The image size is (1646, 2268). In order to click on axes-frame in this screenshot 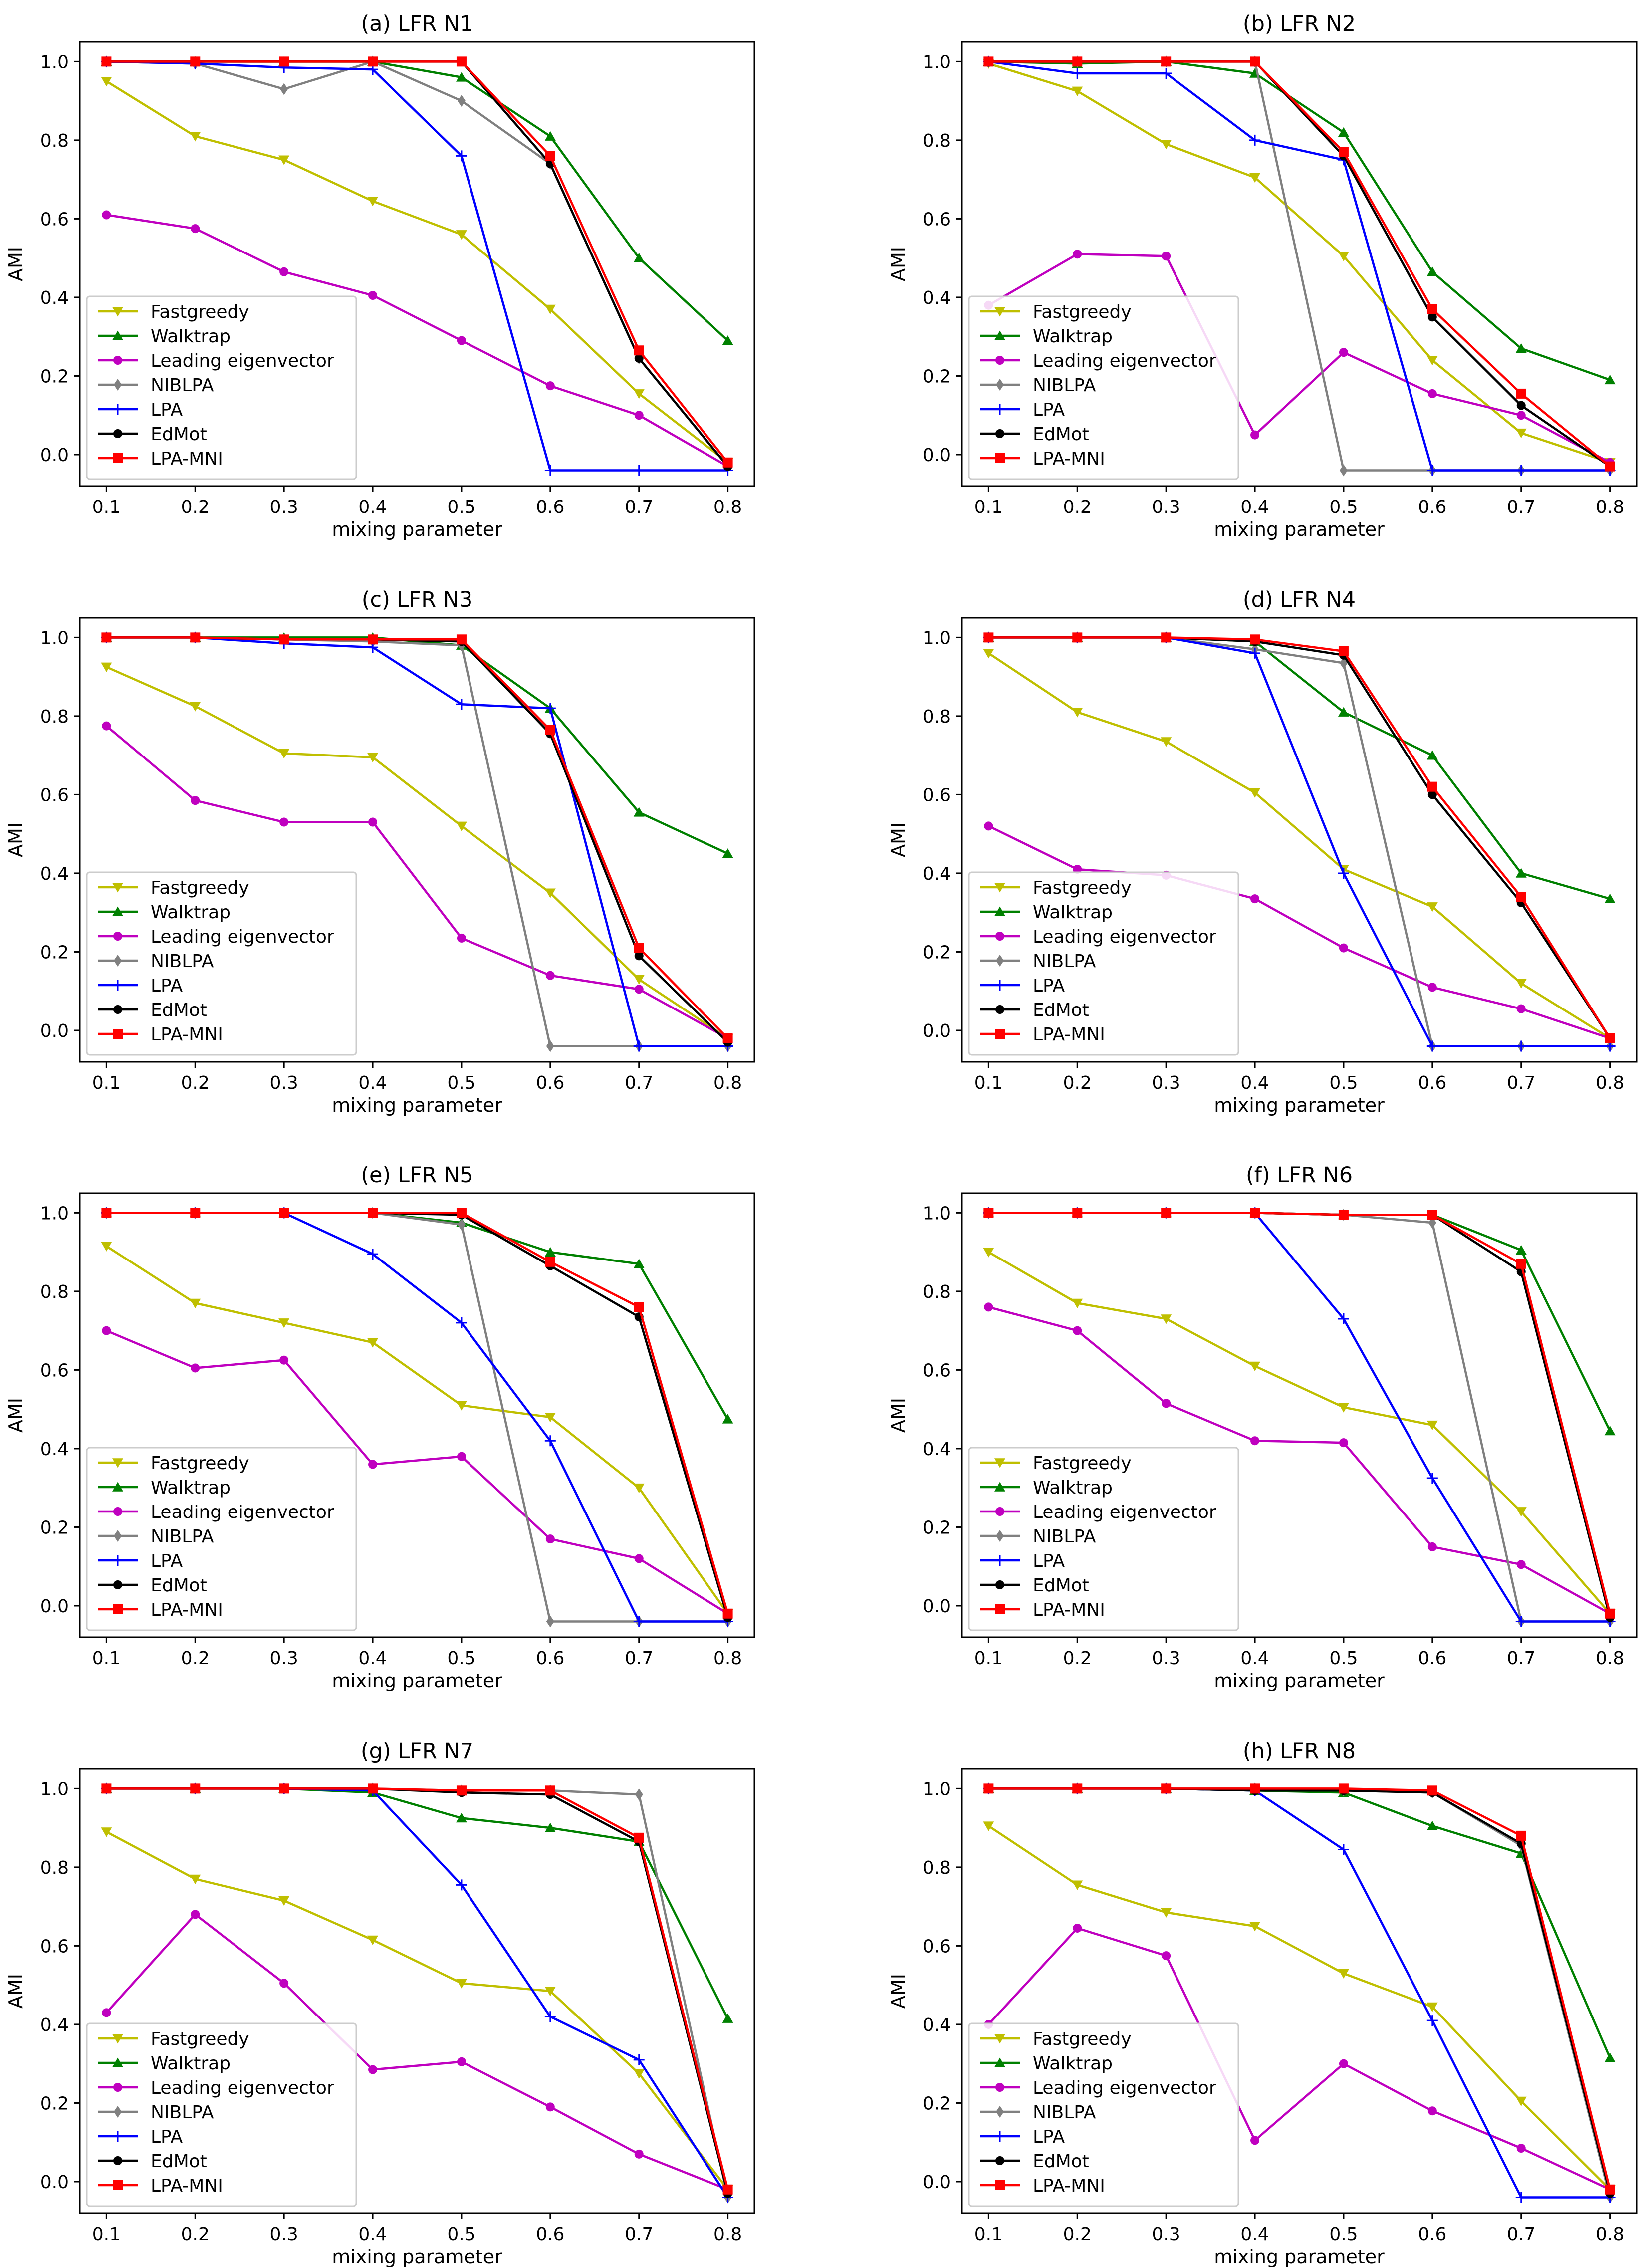, I will do `click(1300, 264)`.